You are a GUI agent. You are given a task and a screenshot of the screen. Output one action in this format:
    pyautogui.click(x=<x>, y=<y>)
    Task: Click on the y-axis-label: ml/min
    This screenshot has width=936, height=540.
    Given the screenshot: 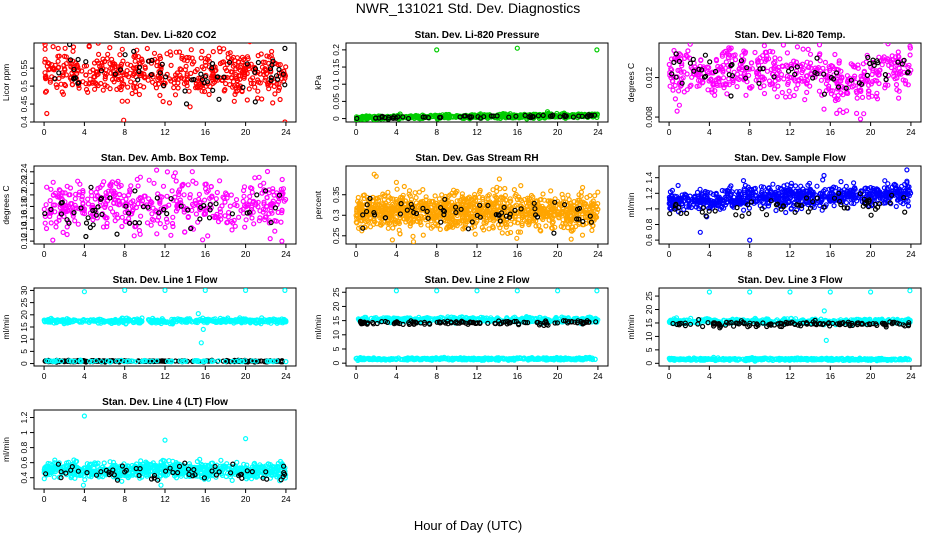 What is the action you would take?
    pyautogui.click(x=6, y=326)
    